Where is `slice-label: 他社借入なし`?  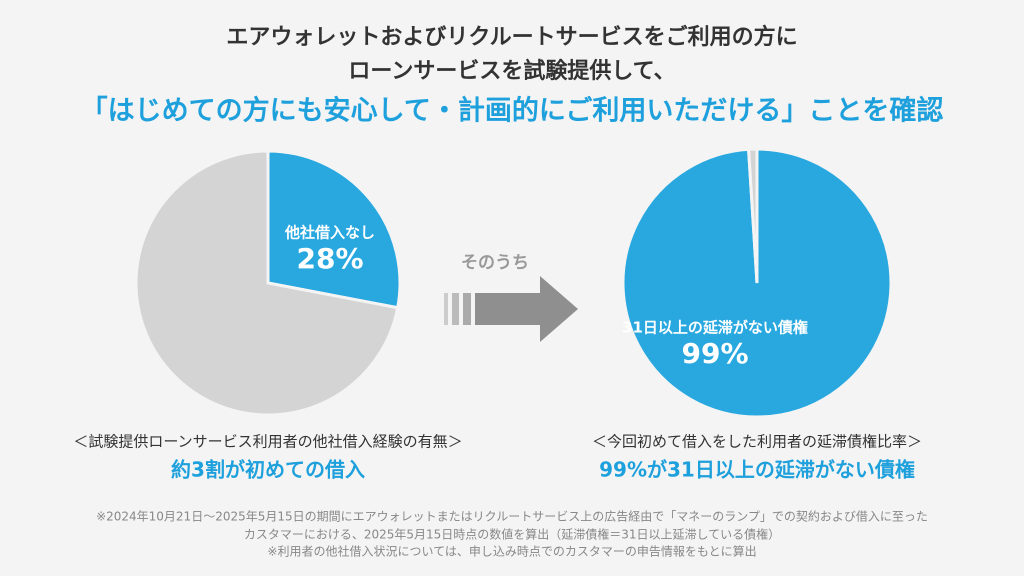
slice-label: 他社借入なし is located at coordinates (329, 233).